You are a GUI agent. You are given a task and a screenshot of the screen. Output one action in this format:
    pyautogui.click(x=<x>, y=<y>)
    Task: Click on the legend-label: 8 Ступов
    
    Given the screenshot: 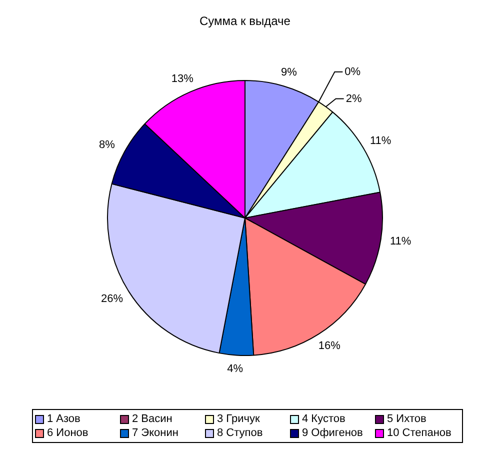 What is the action you would take?
    pyautogui.click(x=240, y=433)
    